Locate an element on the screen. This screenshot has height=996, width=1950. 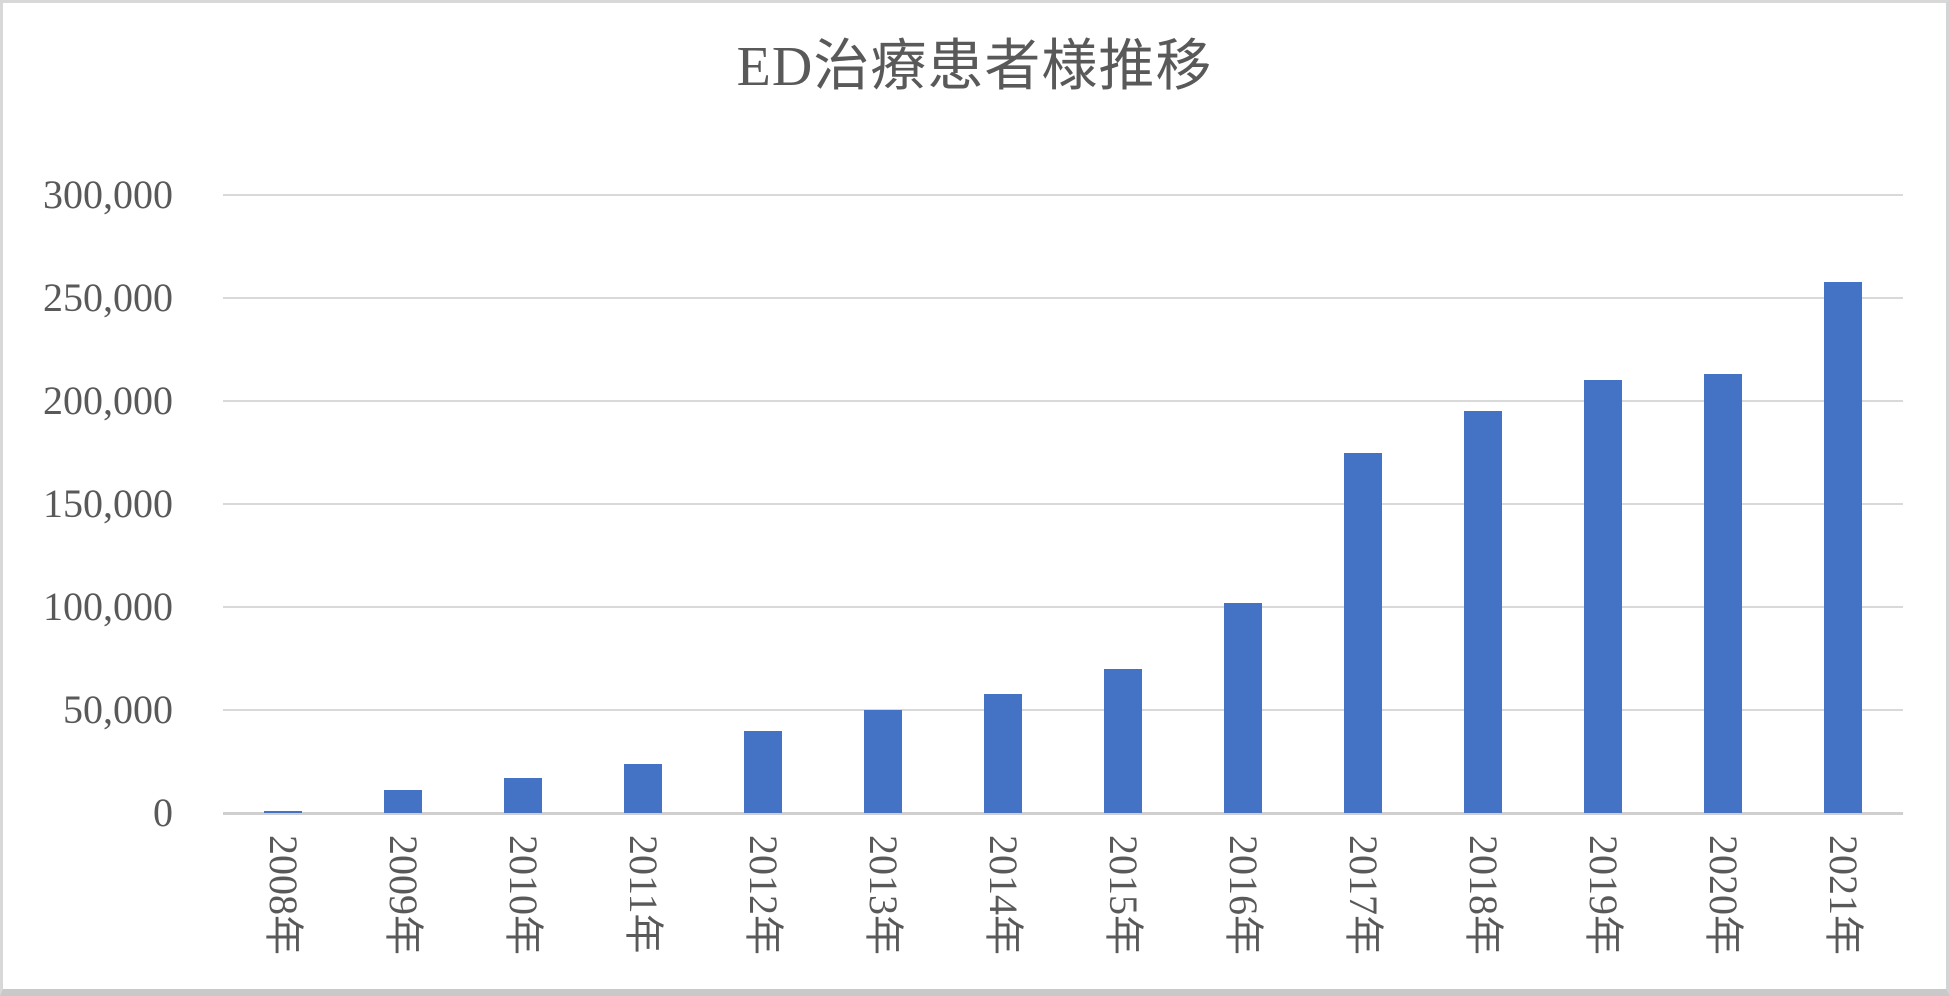
bar-2021年 is located at coordinates (1843, 547).